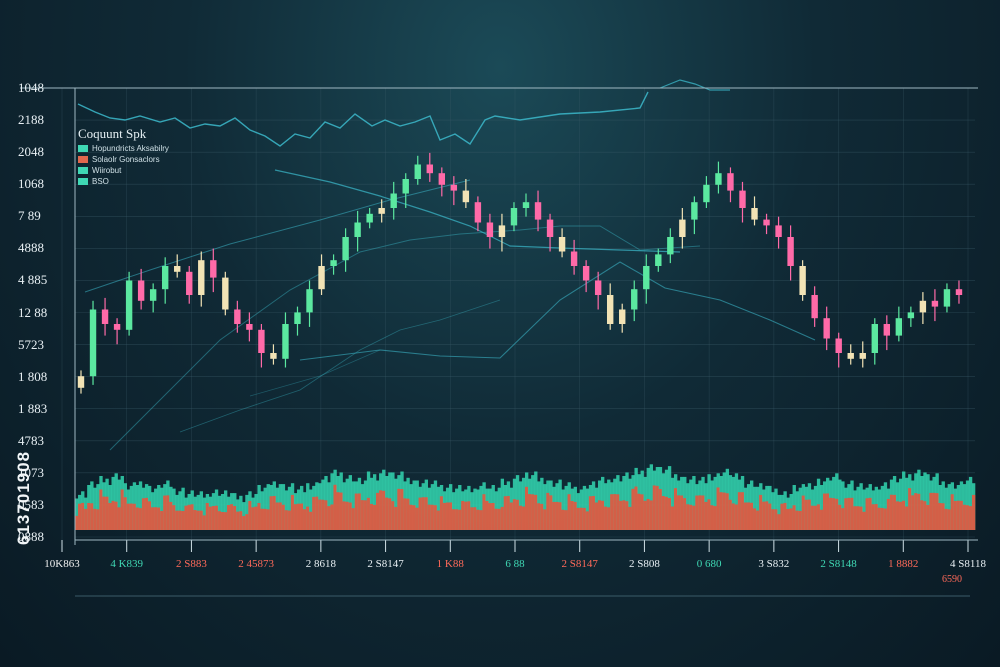 This screenshot has height=667, width=1000. Describe the element at coordinates (83, 159) in the screenshot. I see `legend-swatch` at that location.